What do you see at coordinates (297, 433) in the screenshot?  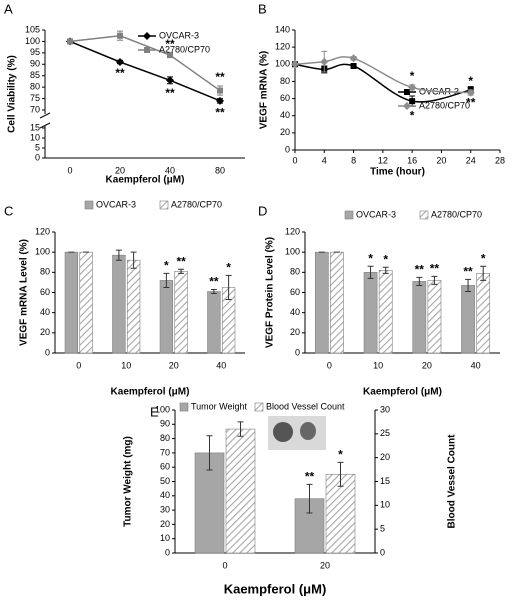 I see `tumor-inset` at bounding box center [297, 433].